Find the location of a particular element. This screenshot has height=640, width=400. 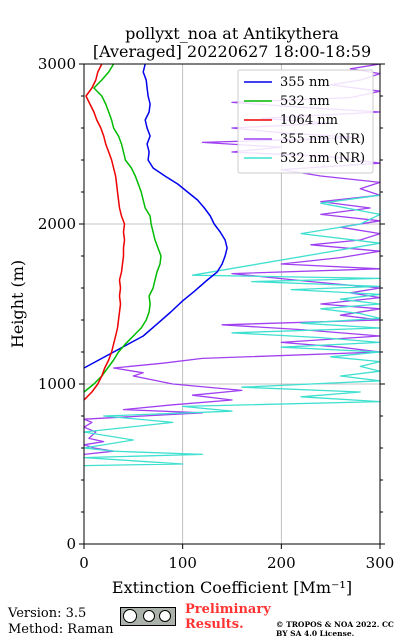

chart-title-line-2: [Averaged] 20220627 18:00-18:59 is located at coordinates (232, 51).